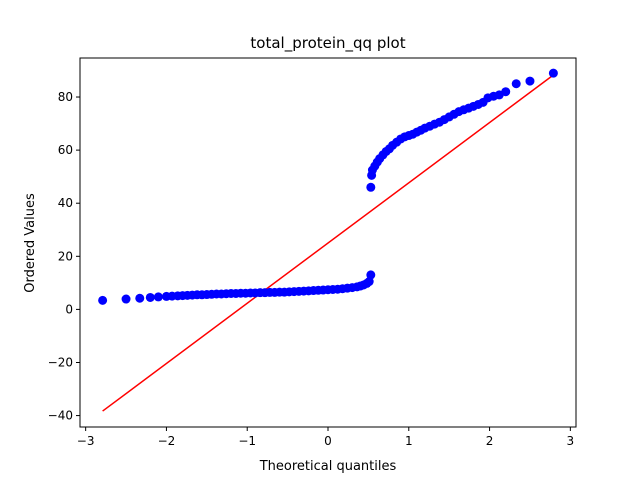 This screenshot has height=485, width=640. I want to click on x-tick-label: 1, so click(409, 441).